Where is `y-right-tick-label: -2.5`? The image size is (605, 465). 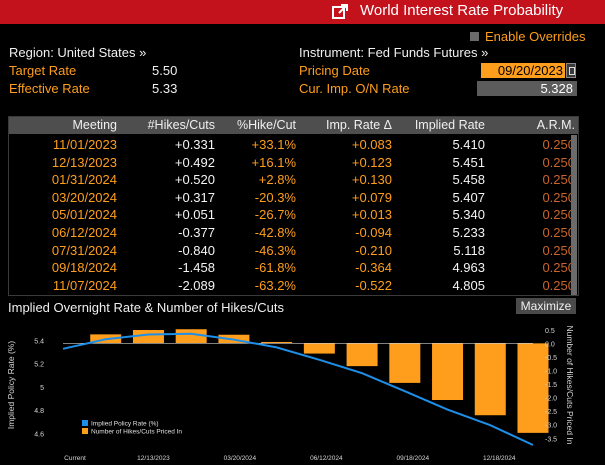
y-right-tick-label: -2.5 is located at coordinates (551, 412).